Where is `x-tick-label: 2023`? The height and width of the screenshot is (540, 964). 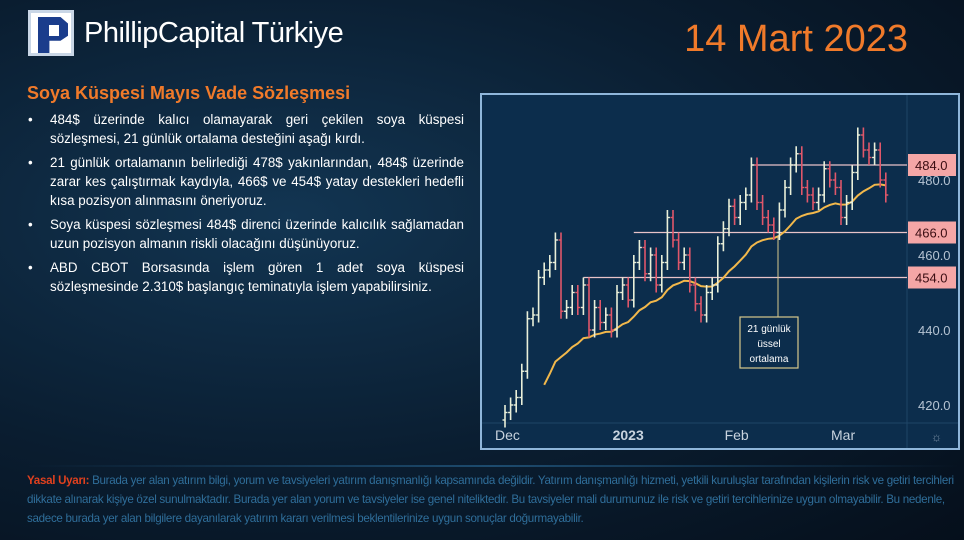 x-tick-label: 2023 is located at coordinates (628, 435).